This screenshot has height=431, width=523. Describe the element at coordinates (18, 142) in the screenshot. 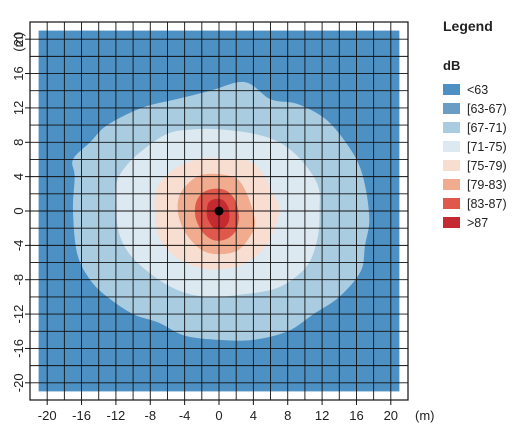

I see `y-tick-label: 8` at that location.